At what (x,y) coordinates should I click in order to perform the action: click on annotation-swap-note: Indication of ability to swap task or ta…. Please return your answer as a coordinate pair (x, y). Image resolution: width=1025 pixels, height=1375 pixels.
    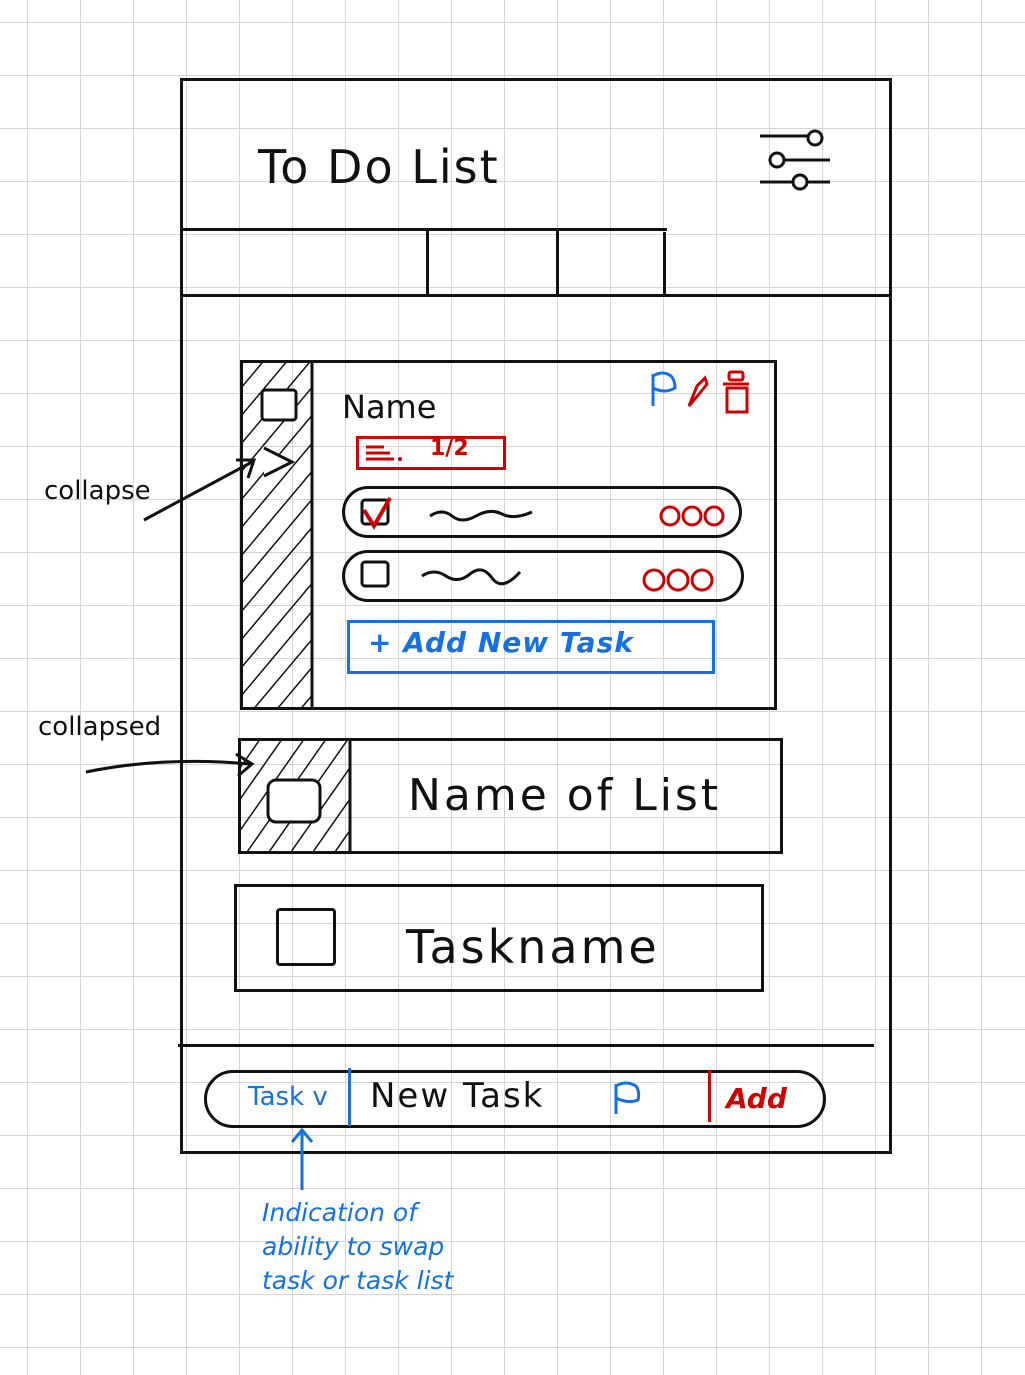
    Looking at the image, I should click on (357, 1247).